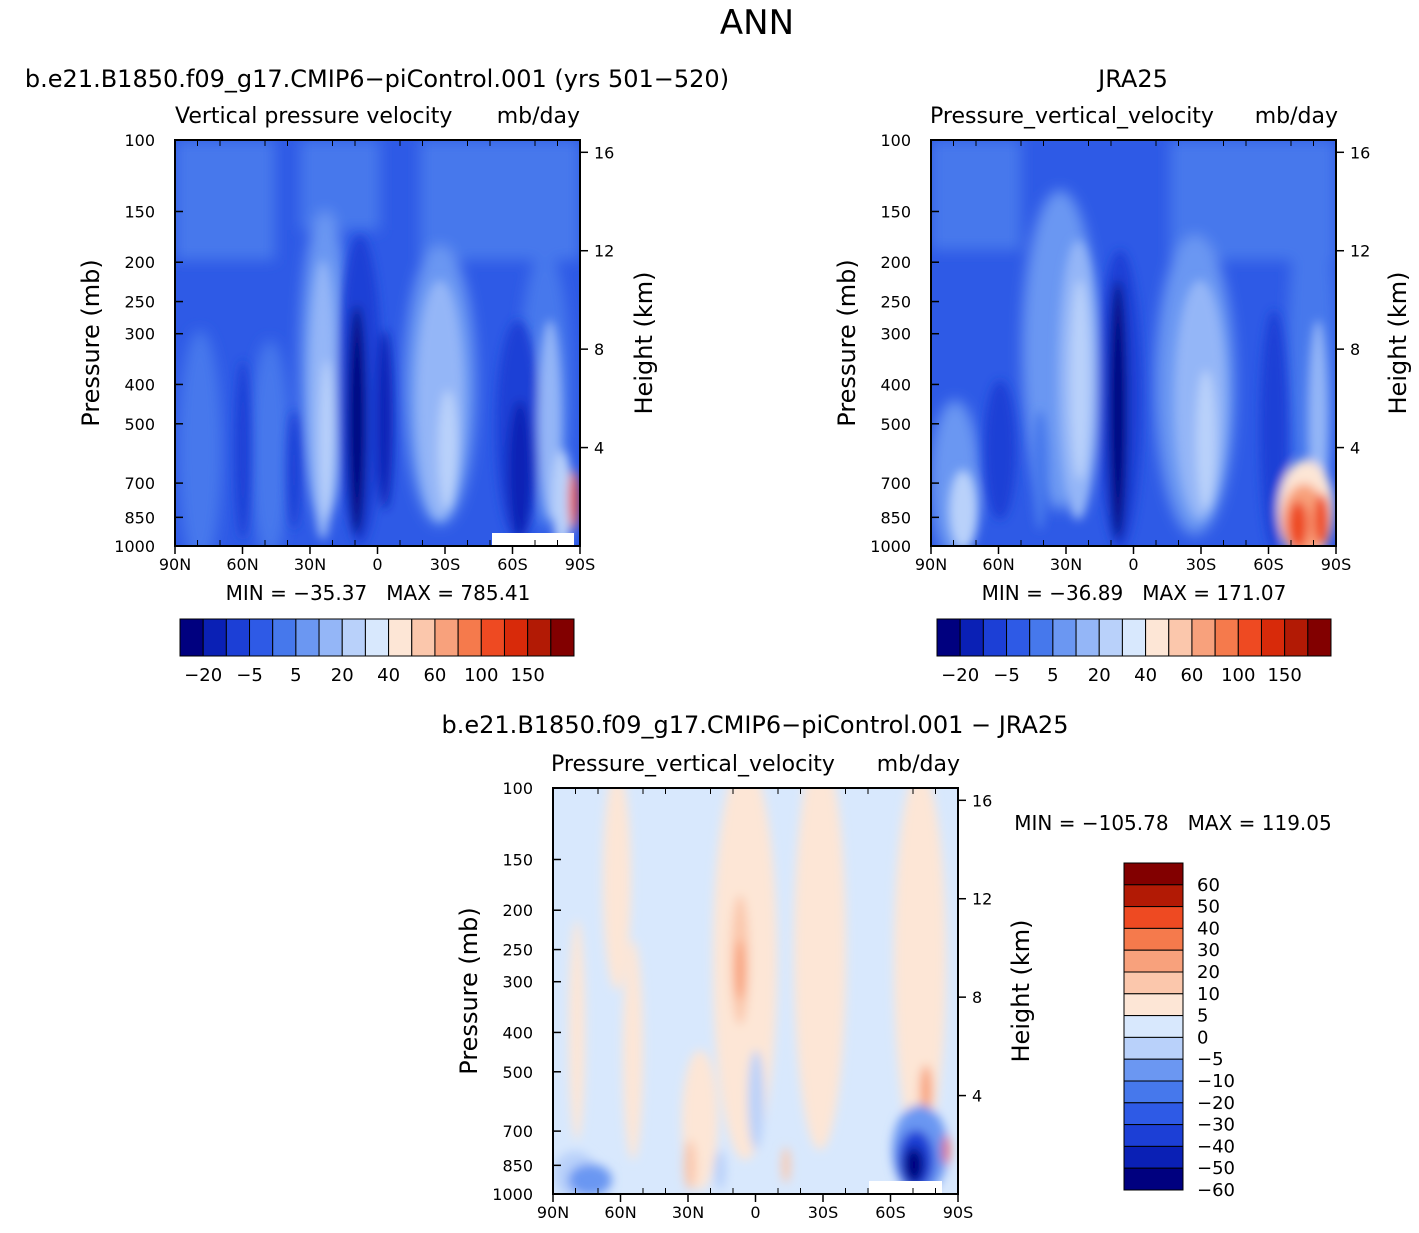 The height and width of the screenshot is (1233, 1419). What do you see at coordinates (1216, 1168) in the screenshot?
I see `colorbar-label: −50` at bounding box center [1216, 1168].